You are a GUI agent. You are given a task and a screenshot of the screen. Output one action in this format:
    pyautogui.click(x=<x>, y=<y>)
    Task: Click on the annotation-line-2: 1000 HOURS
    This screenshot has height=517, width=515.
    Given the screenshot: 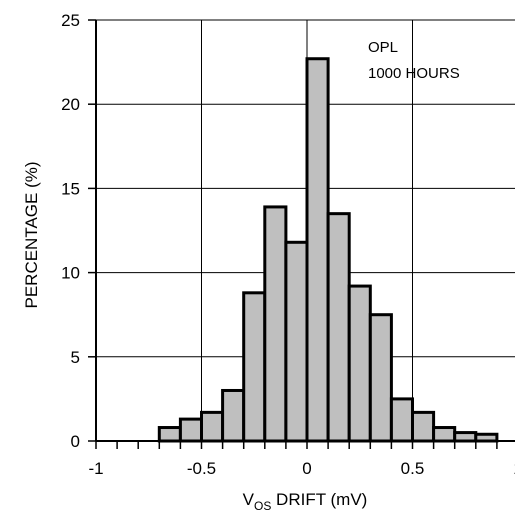 What is the action you would take?
    pyautogui.click(x=414, y=73)
    